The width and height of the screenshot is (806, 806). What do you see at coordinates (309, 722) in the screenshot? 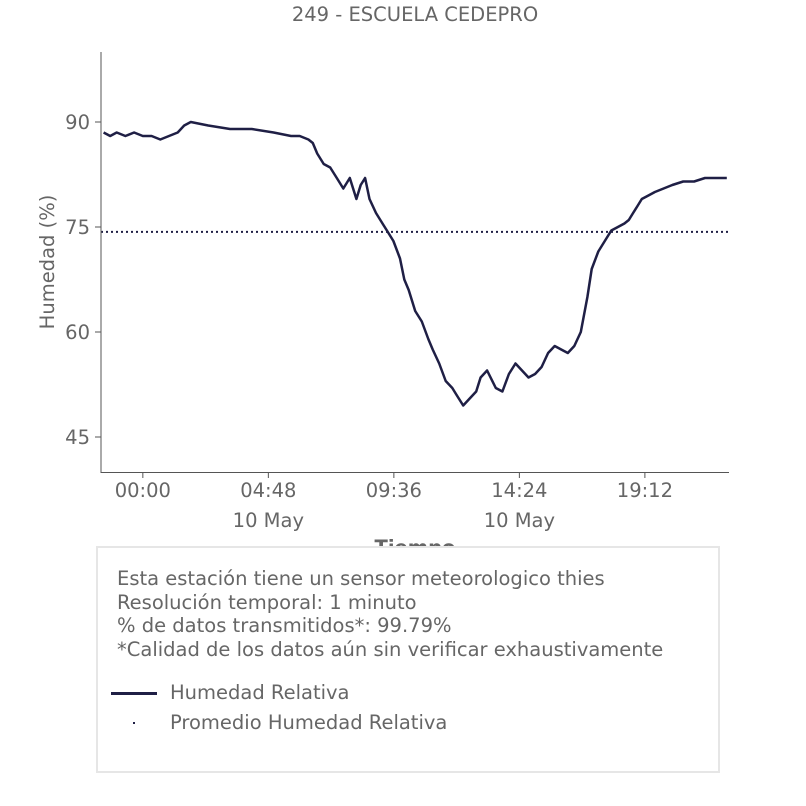
I see `legend-label-average: Promedio Humedad Relativa` at bounding box center [309, 722].